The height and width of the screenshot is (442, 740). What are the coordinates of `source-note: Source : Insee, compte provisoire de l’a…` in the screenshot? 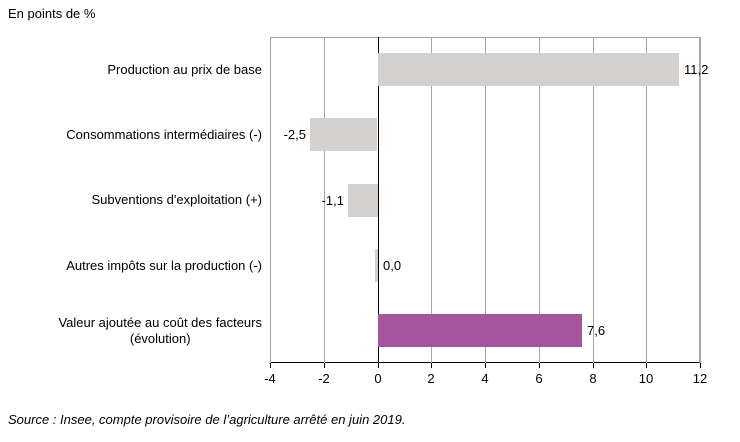 It's located at (207, 419).